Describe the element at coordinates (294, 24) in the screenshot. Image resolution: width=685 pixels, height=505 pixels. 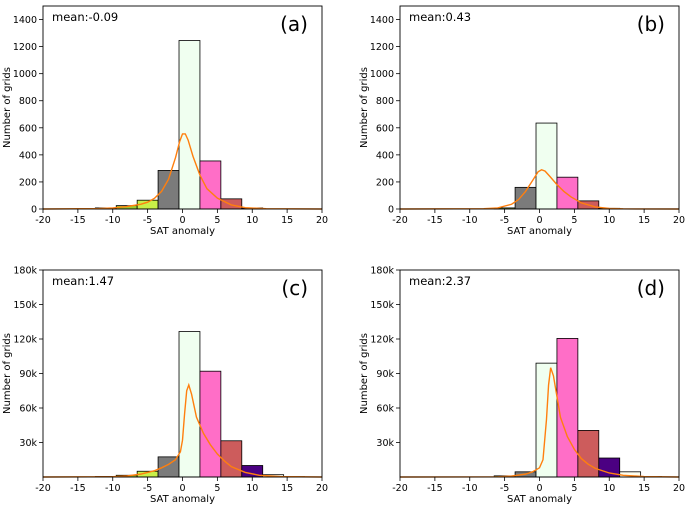
I see `panel-label: (a)` at that location.